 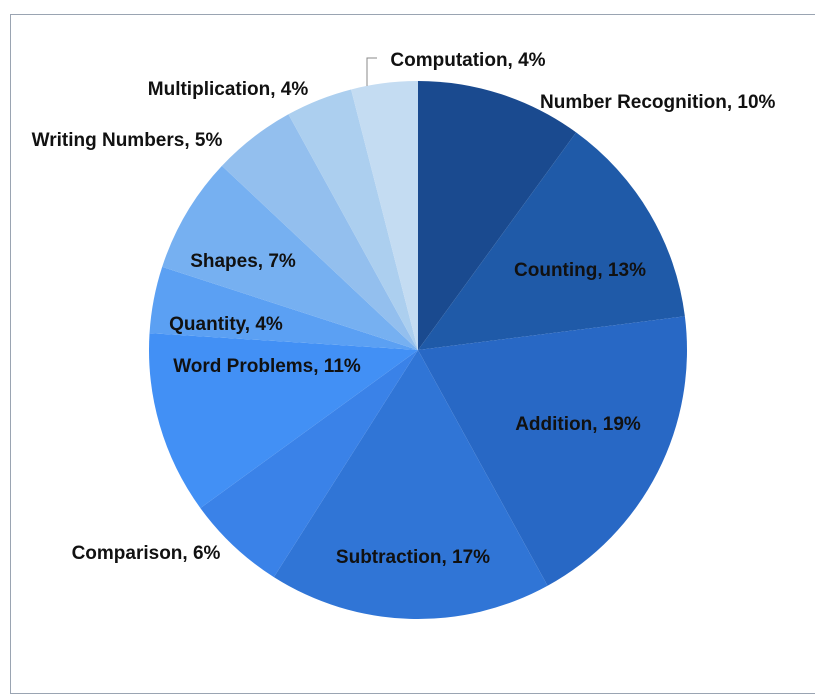 I want to click on slice-label-quantity: Quantity, 4%, so click(x=226, y=324).